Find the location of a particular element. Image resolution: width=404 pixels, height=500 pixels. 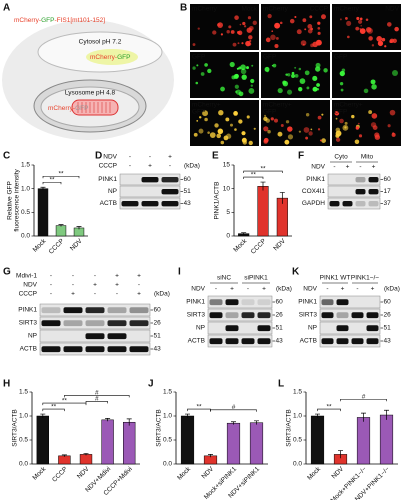

micrograph is located at coordinates (295, 123).